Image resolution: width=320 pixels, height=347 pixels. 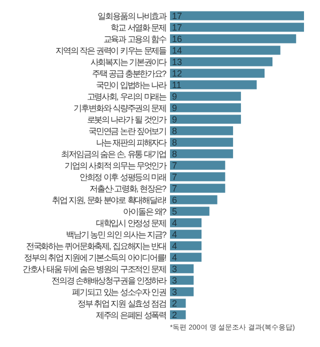 I want to click on y-tick-label: 전의경 손해배상청구권을 인정하라, so click(x=109, y=281).